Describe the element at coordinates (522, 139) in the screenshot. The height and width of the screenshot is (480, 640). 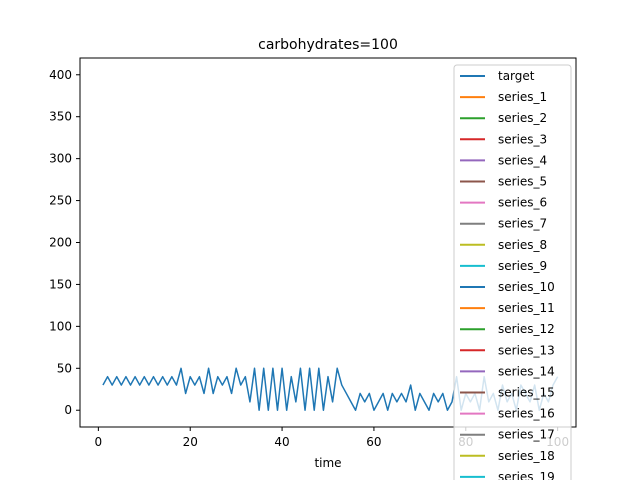
I see `legend-entry: series_3` at that location.